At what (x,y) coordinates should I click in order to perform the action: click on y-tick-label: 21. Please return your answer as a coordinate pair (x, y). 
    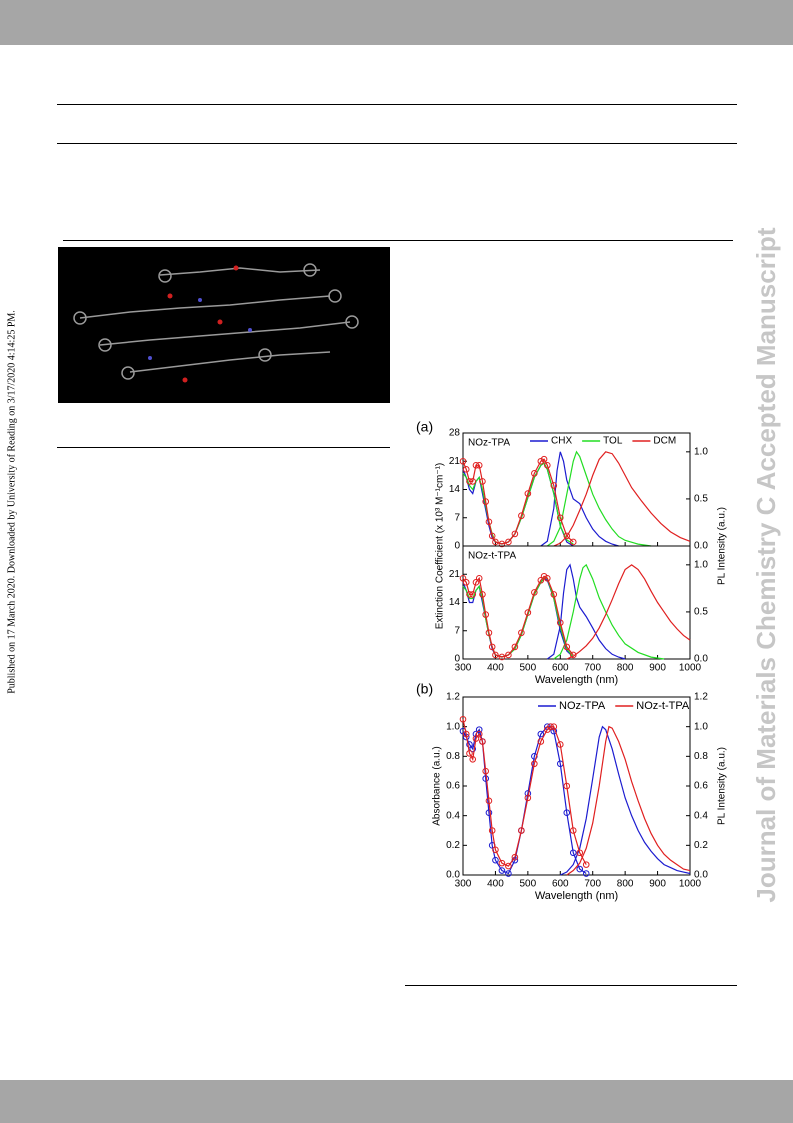
    Looking at the image, I should click on (455, 574).